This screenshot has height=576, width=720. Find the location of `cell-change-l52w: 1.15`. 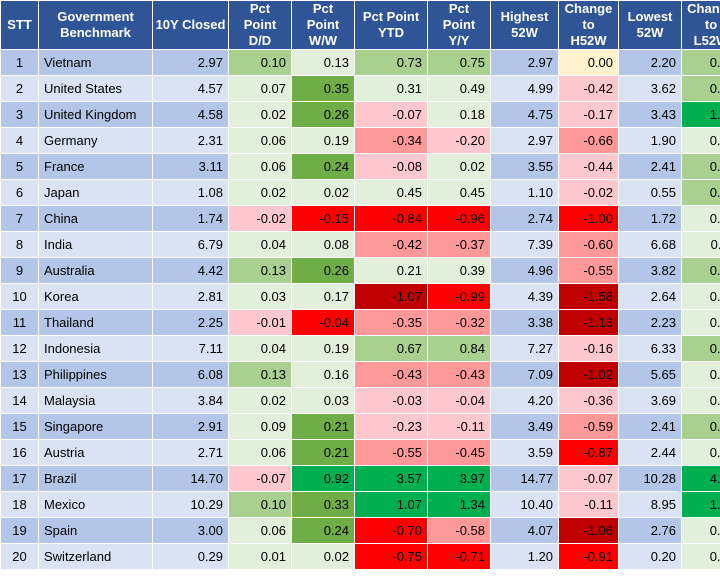

cell-change-l52w: 1.15 is located at coordinates (700, 114).